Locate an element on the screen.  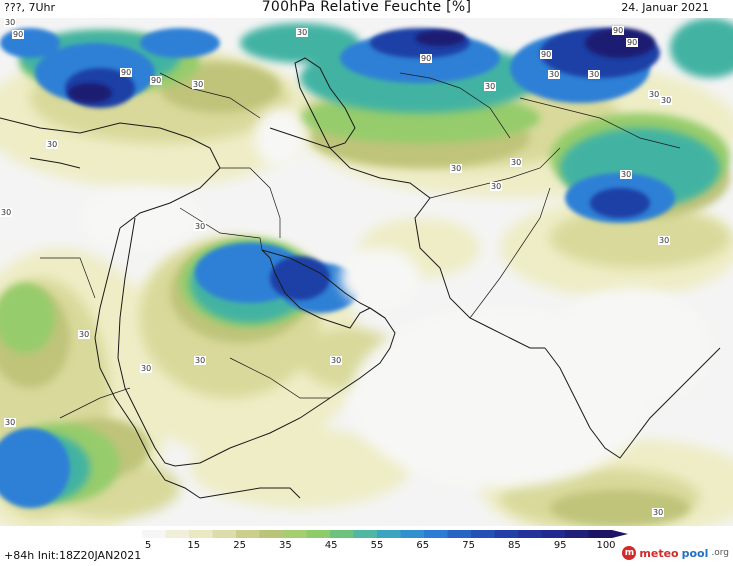
colorbar-tick: 95 is located at coordinates (560, 545).